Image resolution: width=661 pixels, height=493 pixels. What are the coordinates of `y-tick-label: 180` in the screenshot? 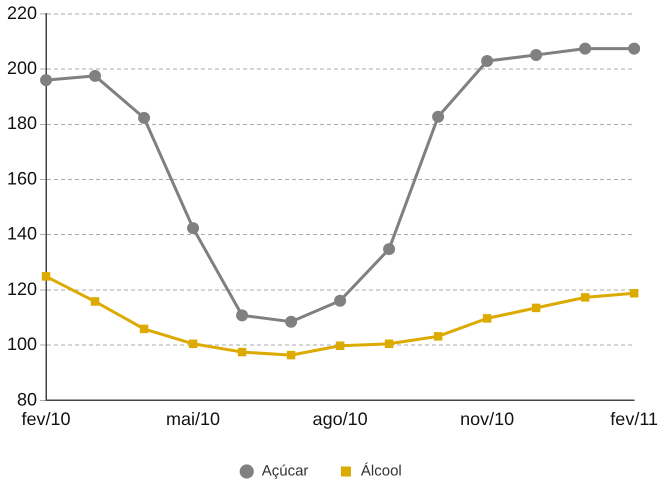 It's located at (22, 123).